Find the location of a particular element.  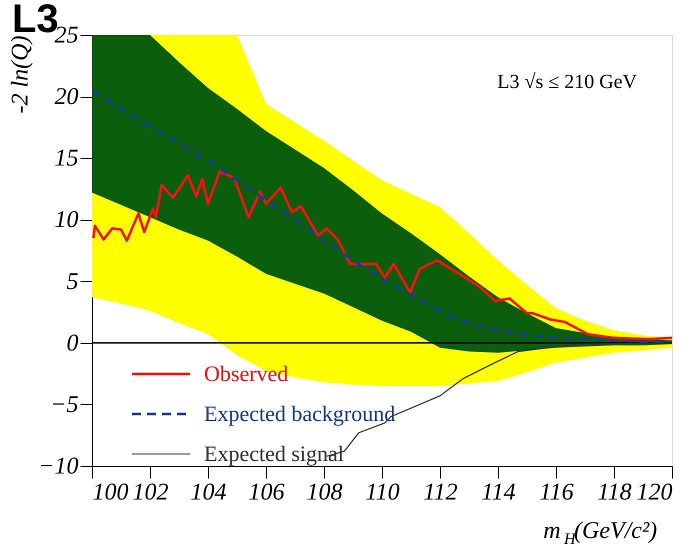

x-tick-label: 120 is located at coordinates (654, 493).